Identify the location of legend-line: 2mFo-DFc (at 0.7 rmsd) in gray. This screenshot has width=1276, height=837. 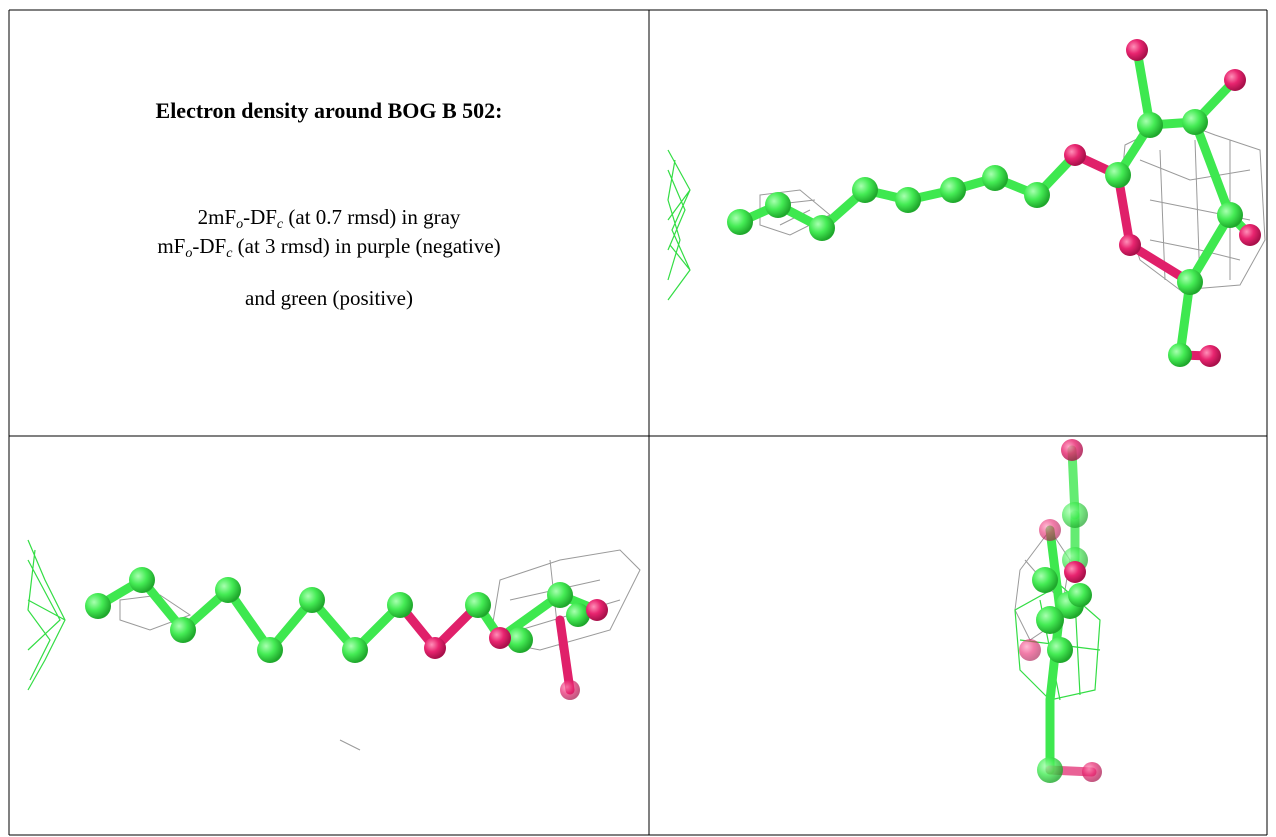
(329, 218).